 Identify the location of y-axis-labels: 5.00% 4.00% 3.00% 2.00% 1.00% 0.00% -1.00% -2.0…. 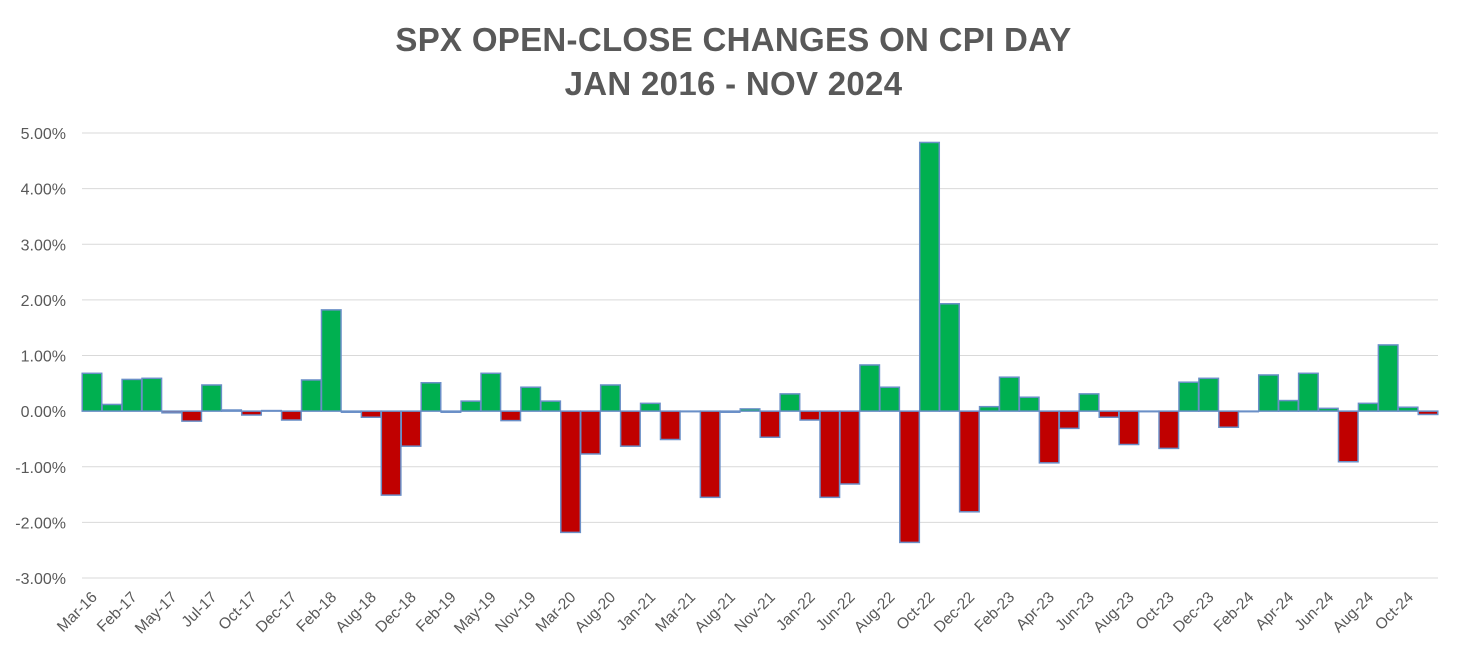
(40, 357).